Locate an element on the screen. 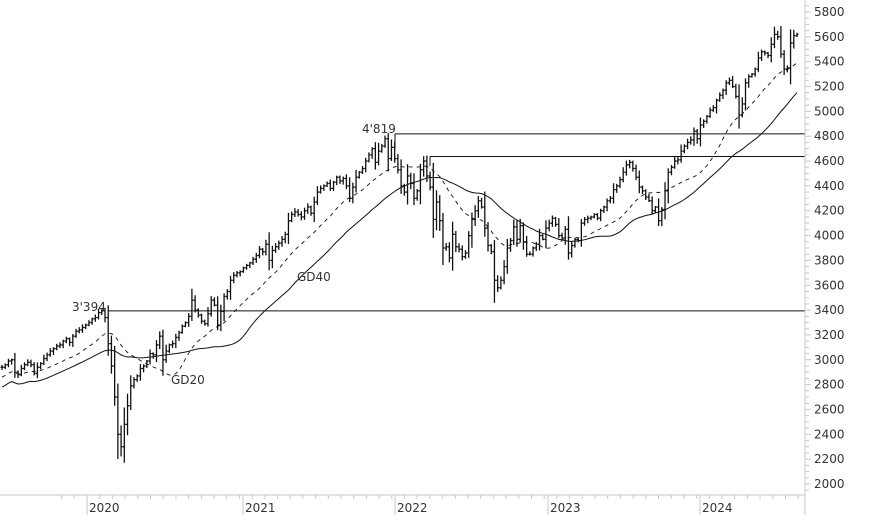 The height and width of the screenshot is (515, 874). y-tick-label: 5800 is located at coordinates (829, 12).